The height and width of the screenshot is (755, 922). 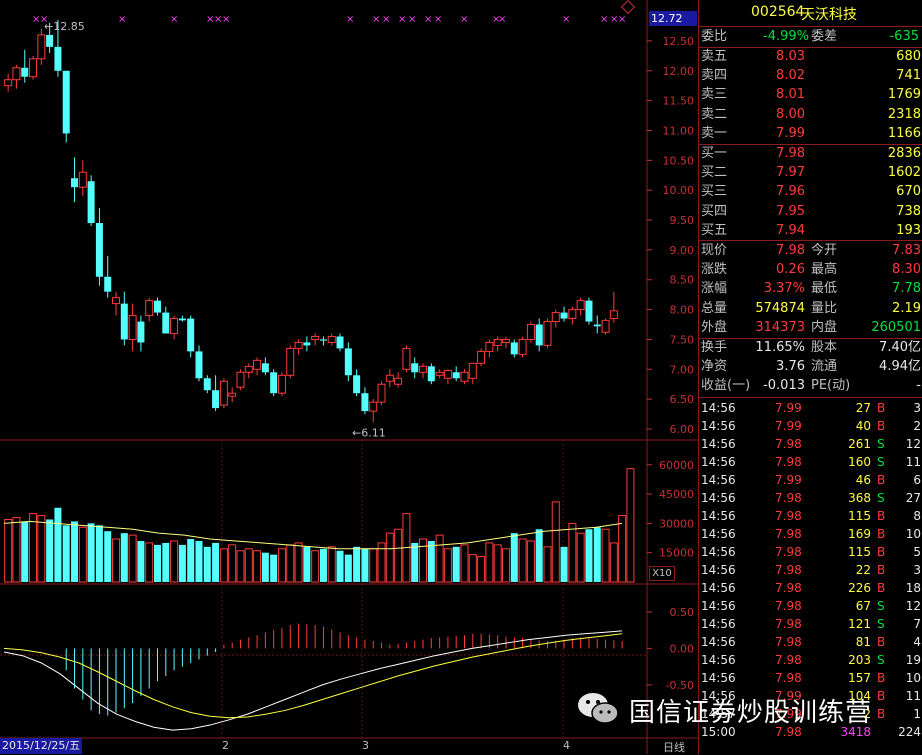 I want to click on watermark-text: 国信证券炒股训练营, so click(x=751, y=713).